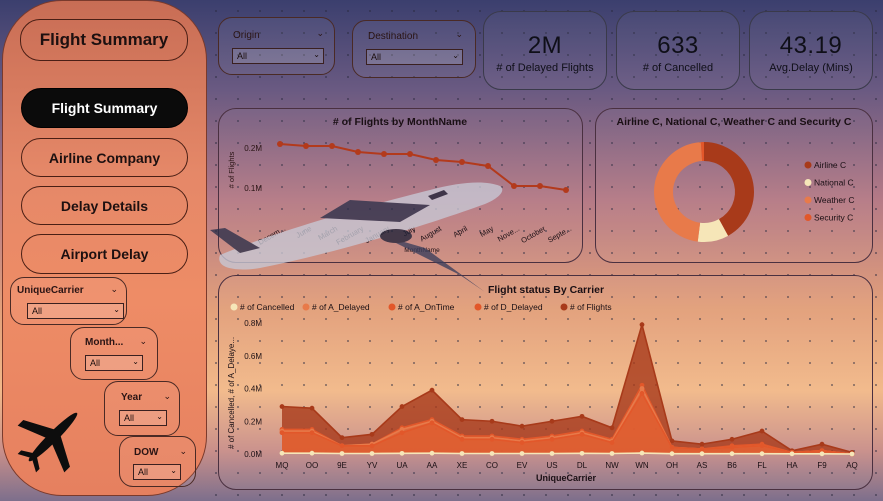  Describe the element at coordinates (146, 452) in the screenshot. I see `slicer-label: DOW` at that location.